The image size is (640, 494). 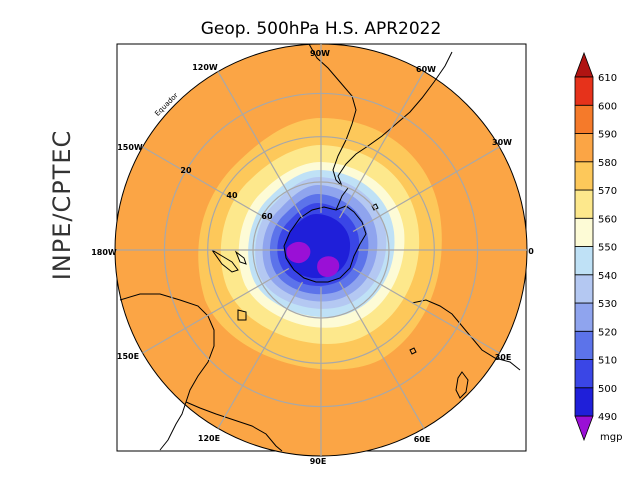 I want to click on side-label: INPE/CPTEC, so click(x=62, y=205).